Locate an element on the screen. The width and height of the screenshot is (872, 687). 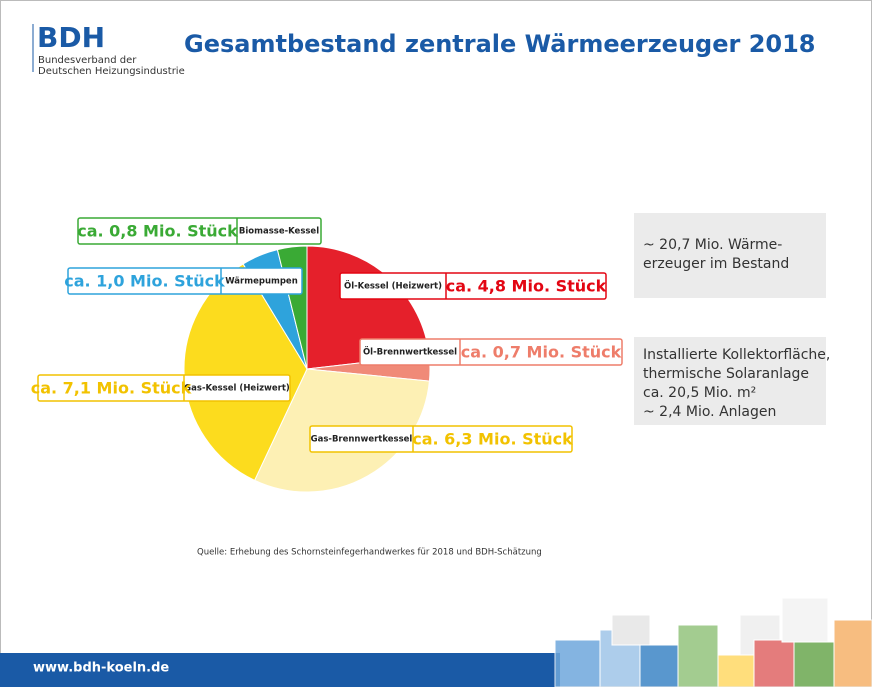
category-label: Öl-Brennwertkessel is located at coordinates (410, 352).